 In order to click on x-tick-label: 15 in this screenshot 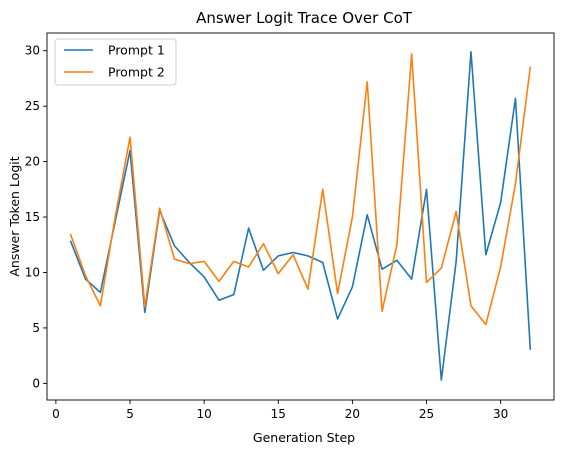, I will do `click(278, 414)`.